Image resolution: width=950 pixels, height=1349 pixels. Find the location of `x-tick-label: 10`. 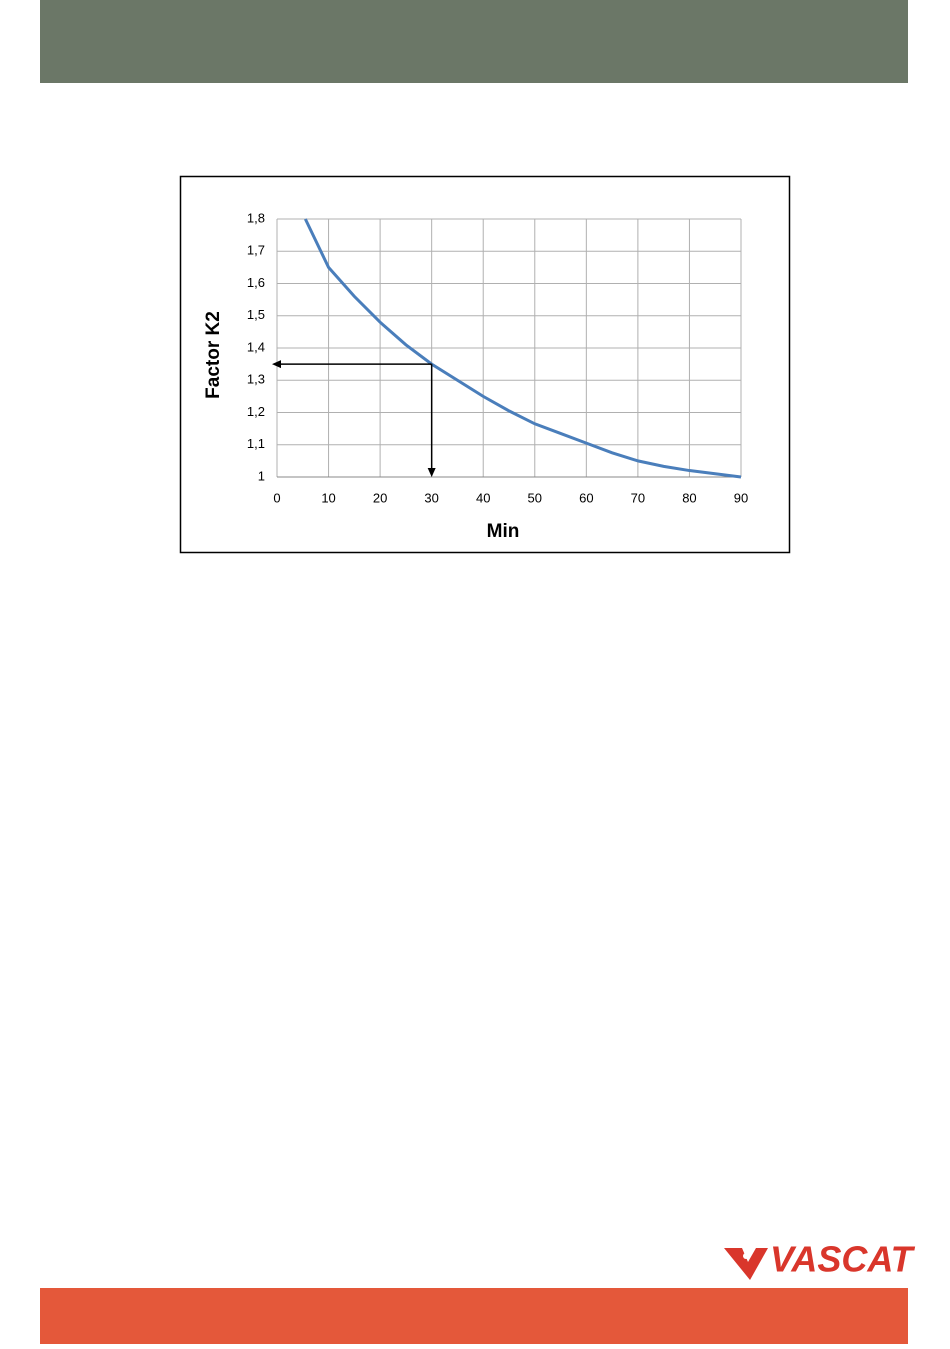

x-tick-label: 10 is located at coordinates (328, 497).